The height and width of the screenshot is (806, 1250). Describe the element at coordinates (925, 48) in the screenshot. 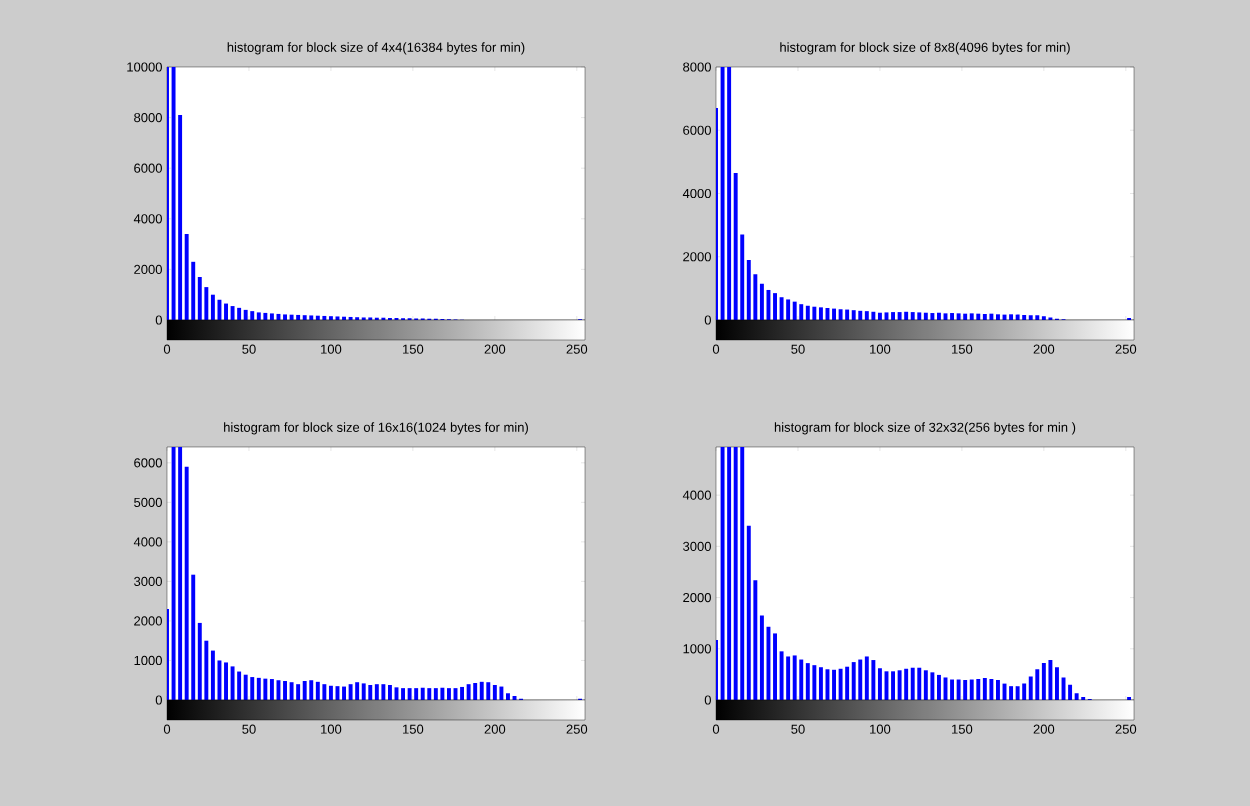

I see `chart-title: histogram for block size of 8x8(4096 bytes for min)` at that location.